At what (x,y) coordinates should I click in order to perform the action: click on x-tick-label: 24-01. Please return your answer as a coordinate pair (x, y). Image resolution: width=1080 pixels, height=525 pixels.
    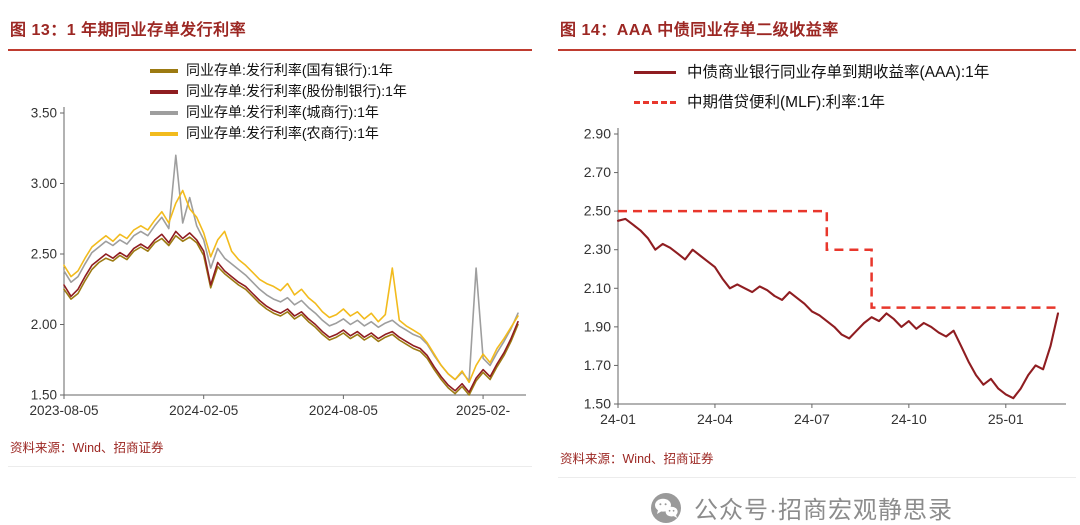
    Looking at the image, I should click on (618, 419).